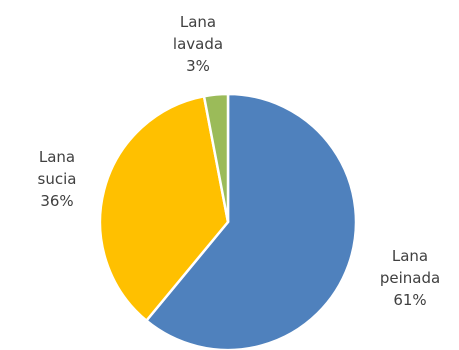 The height and width of the screenshot is (350, 459). What do you see at coordinates (56, 201) in the screenshot?
I see `slice-value-label: 36%` at bounding box center [56, 201].